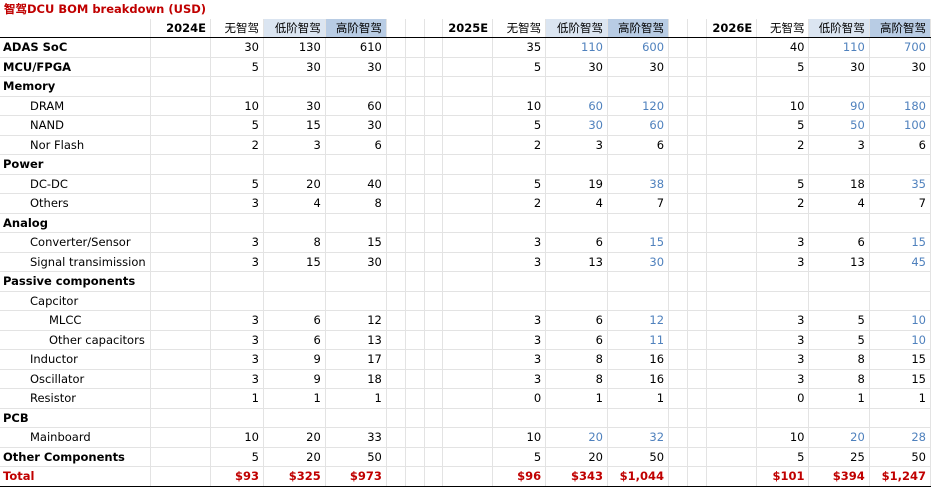  I want to click on year-header-2: 2026E, so click(732, 28).